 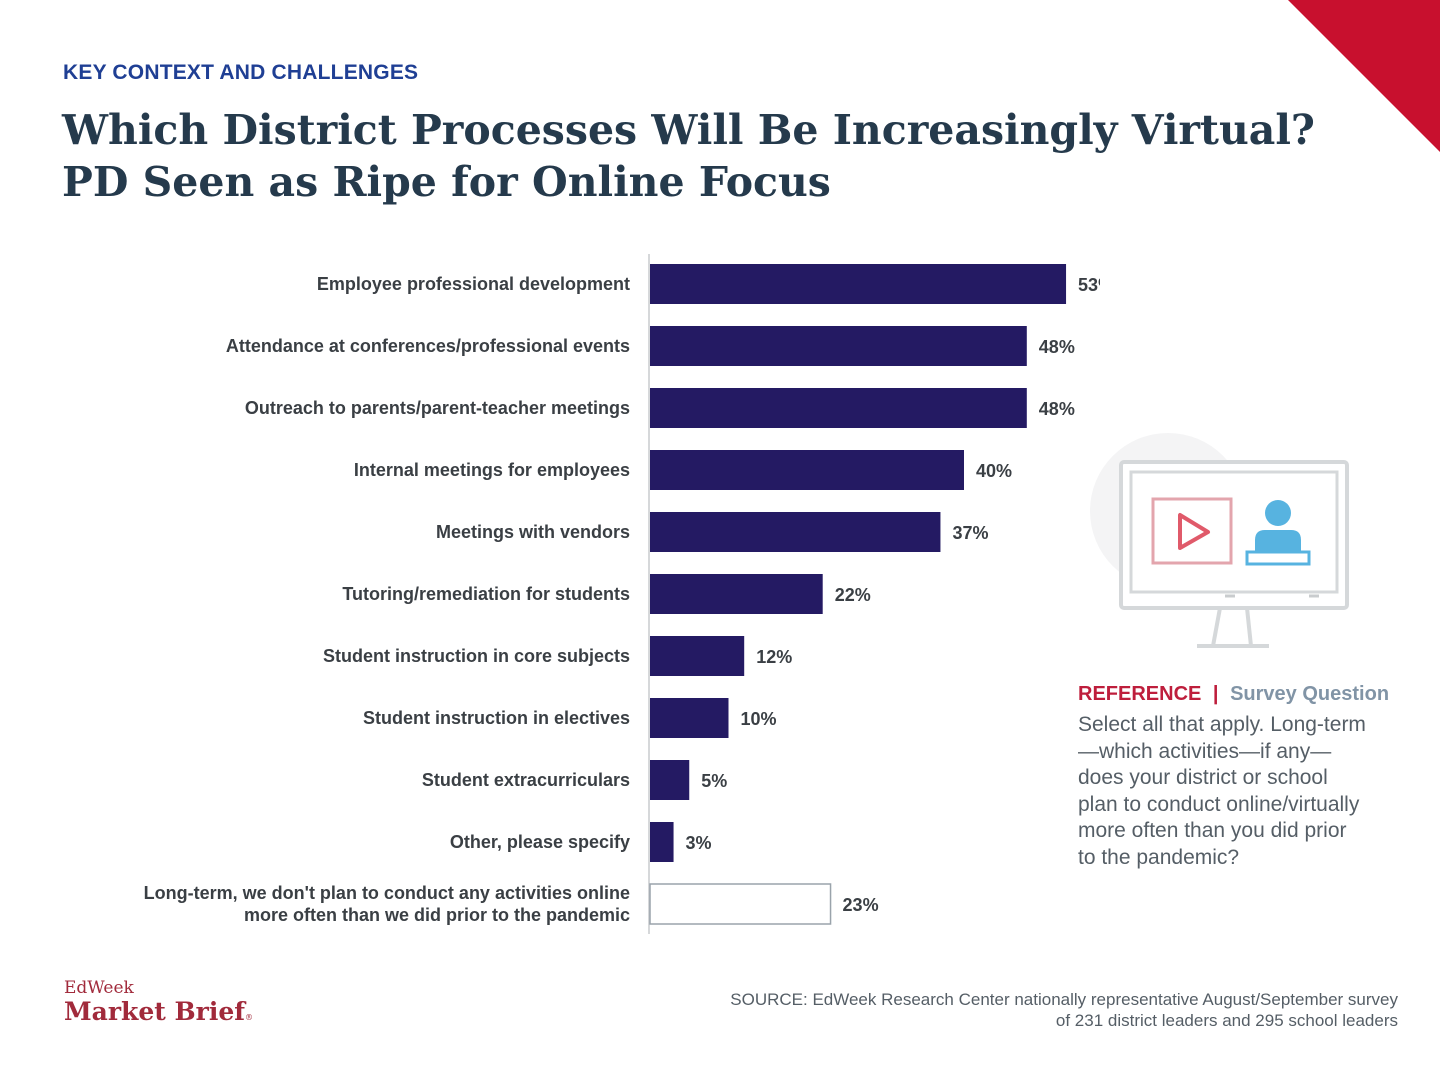 I want to click on title-line-2: PD Seen as Ripe for Online Focus, so click(x=446, y=182).